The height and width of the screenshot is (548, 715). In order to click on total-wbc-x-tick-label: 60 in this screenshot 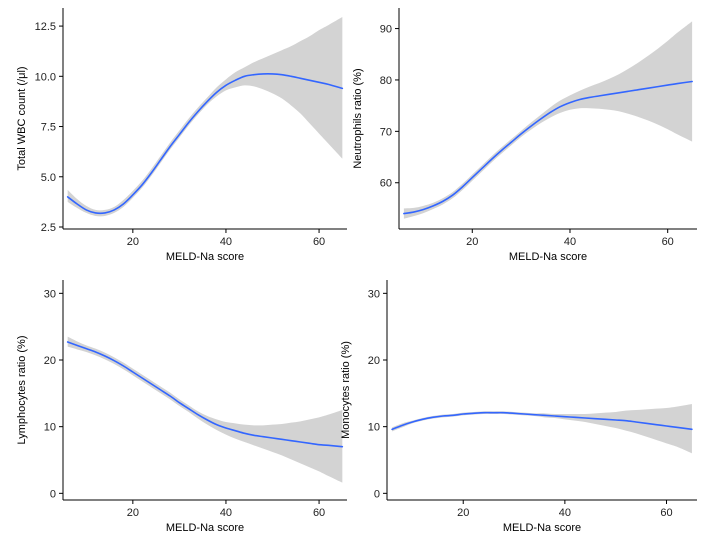, I will do `click(319, 242)`.